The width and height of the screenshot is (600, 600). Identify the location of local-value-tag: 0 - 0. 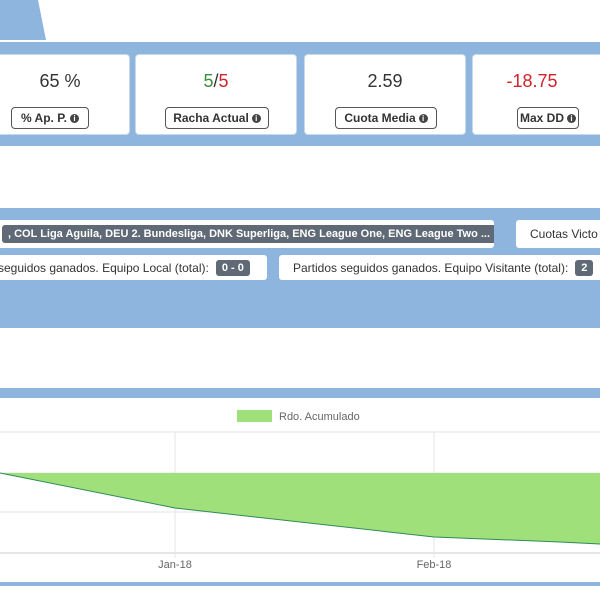
(232, 267).